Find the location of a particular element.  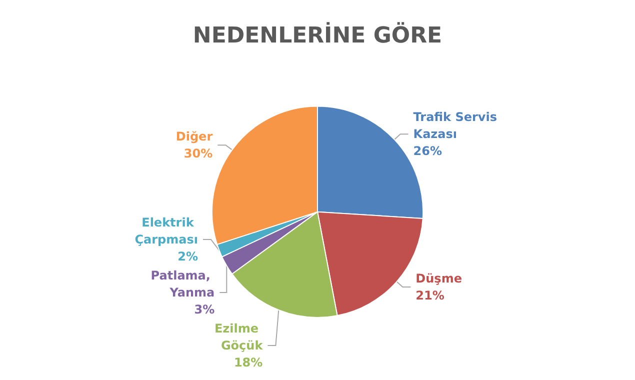

slice-label: Trafik Servis Kazası is located at coordinates (457, 126).